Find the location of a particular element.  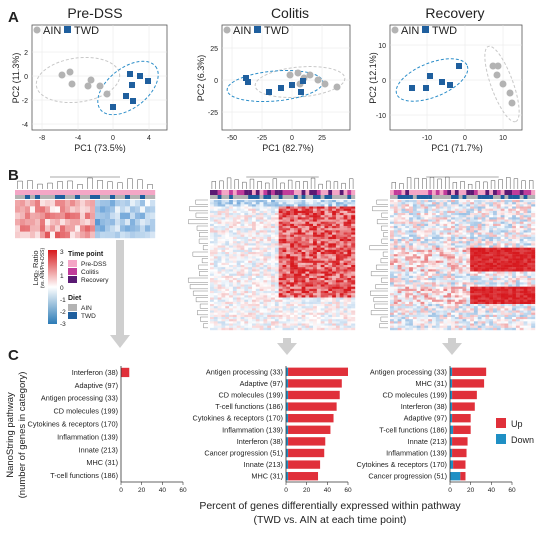

ain-ellipse is located at coordinates (78, 80).